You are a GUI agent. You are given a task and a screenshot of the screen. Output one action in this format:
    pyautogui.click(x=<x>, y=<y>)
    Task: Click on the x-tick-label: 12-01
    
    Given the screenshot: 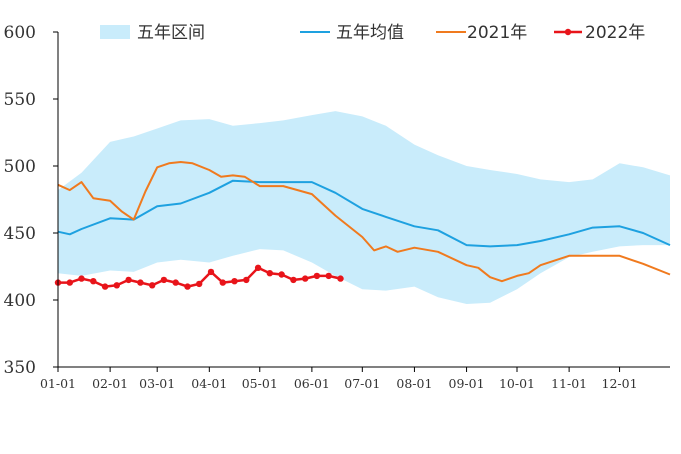 What is the action you would take?
    pyautogui.click(x=620, y=383)
    